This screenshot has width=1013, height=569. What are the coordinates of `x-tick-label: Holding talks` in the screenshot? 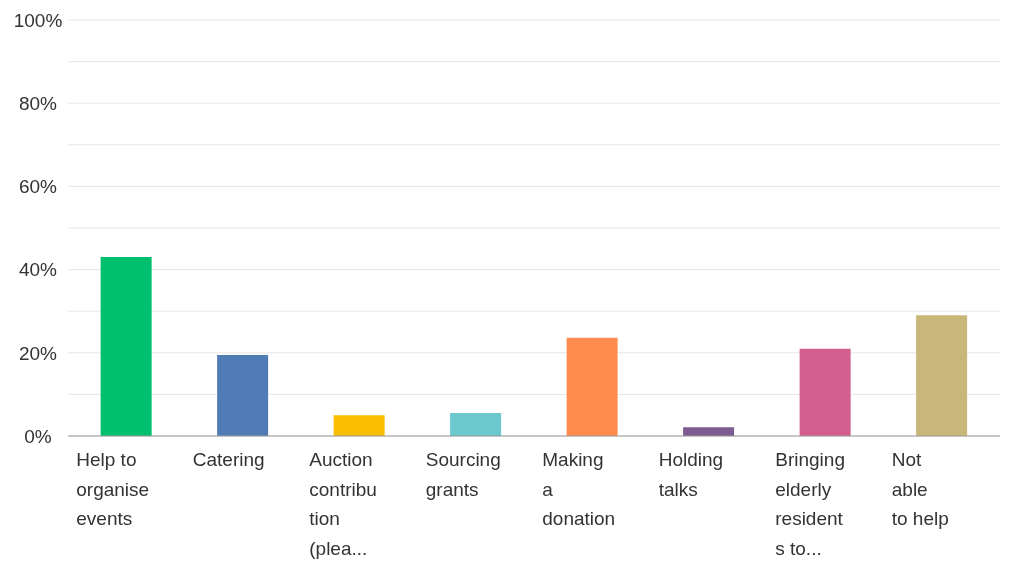 It's located at (691, 474).